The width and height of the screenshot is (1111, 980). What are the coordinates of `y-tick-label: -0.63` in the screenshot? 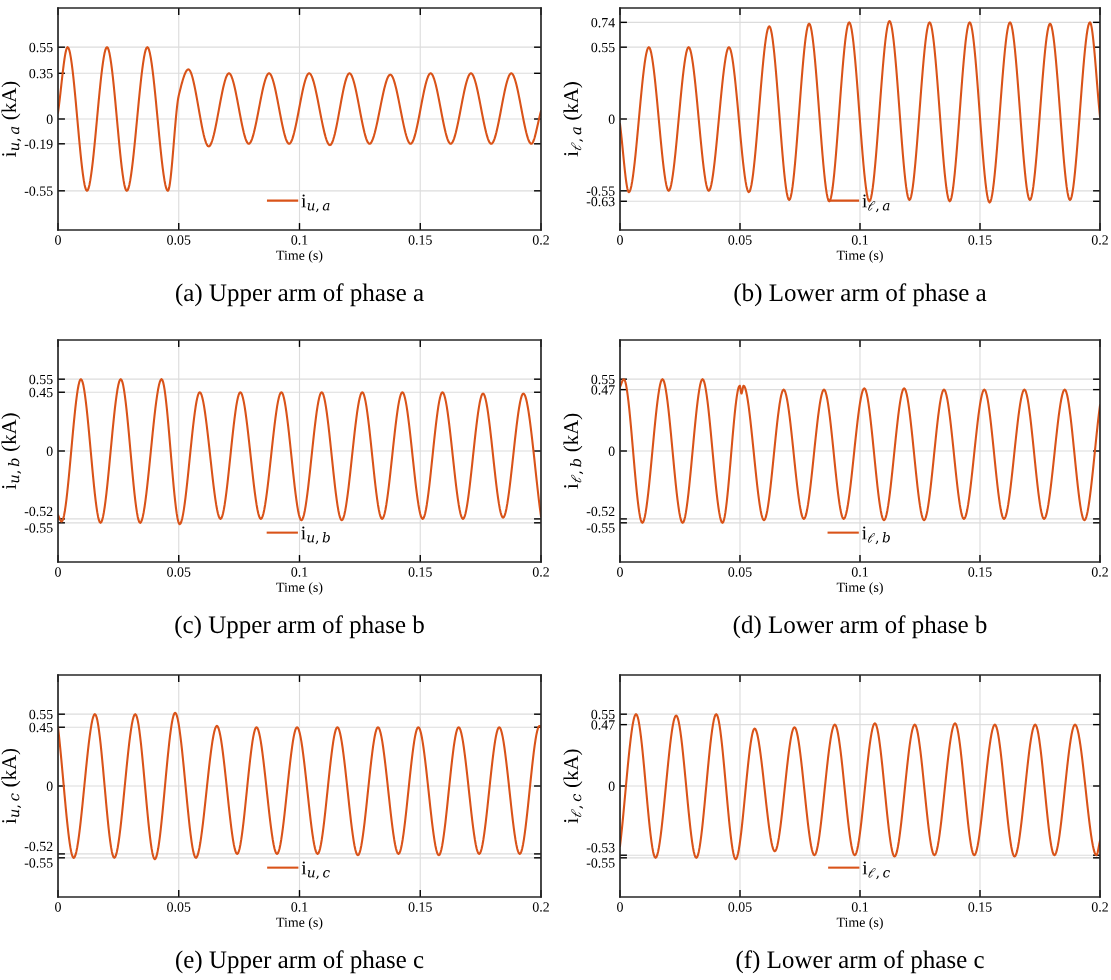 It's located at (600, 201).